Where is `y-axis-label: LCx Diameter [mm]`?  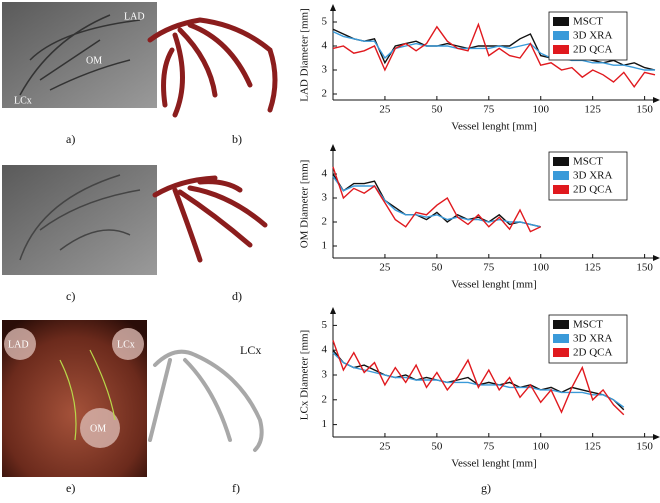 y-axis-label: LCx Diameter [mm] is located at coordinates (305, 375).